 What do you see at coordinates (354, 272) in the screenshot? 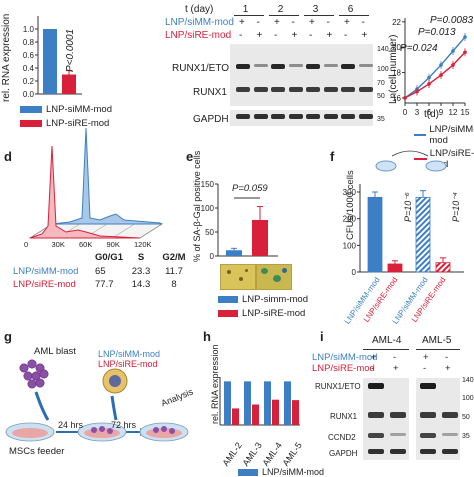
I see `y-tick-label: 0` at bounding box center [354, 272].